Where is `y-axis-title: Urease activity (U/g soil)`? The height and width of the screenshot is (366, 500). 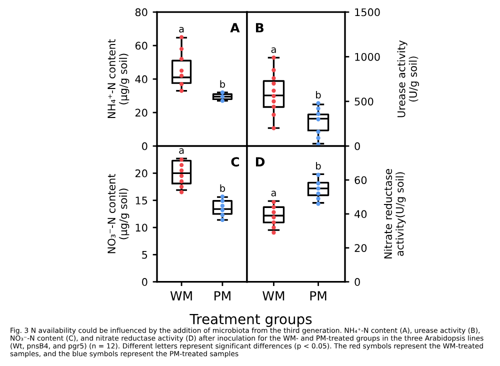 y-axis-title: Urease activity (U/g soil) is located at coordinates (408, 79).